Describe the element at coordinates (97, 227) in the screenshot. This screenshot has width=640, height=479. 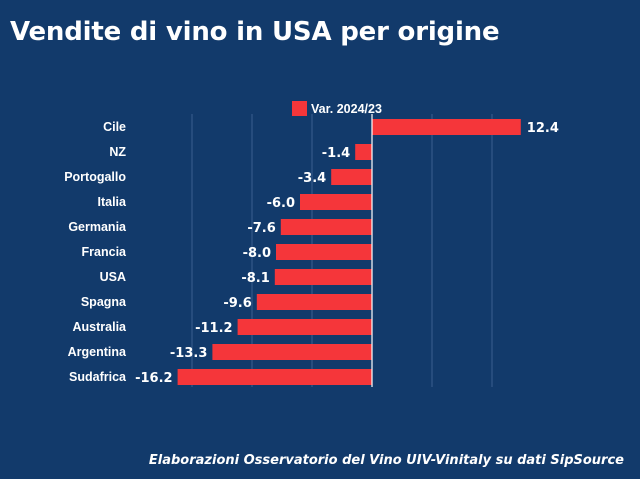
I see `category-label: Germania` at that location.